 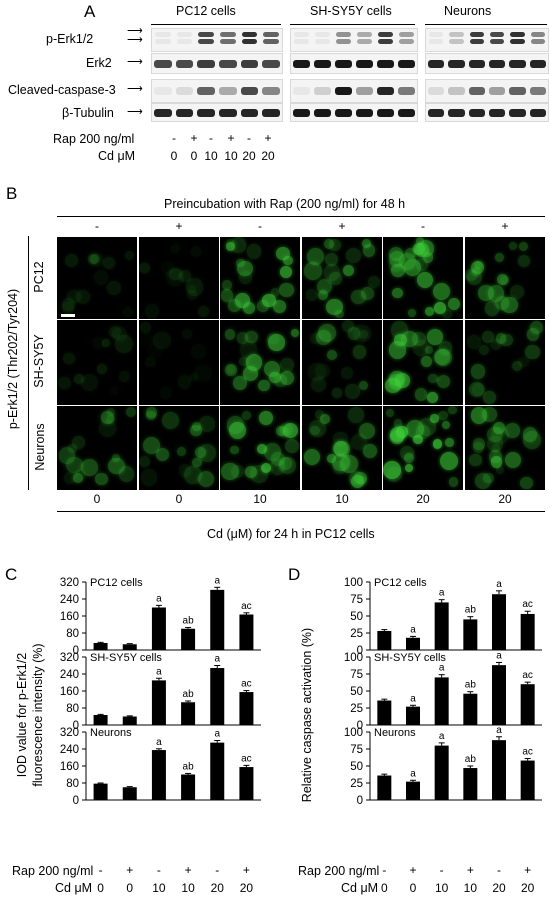 What do you see at coordinates (94, 139) in the screenshot?
I see `rap-label: Rap 200 ng/ml` at bounding box center [94, 139].